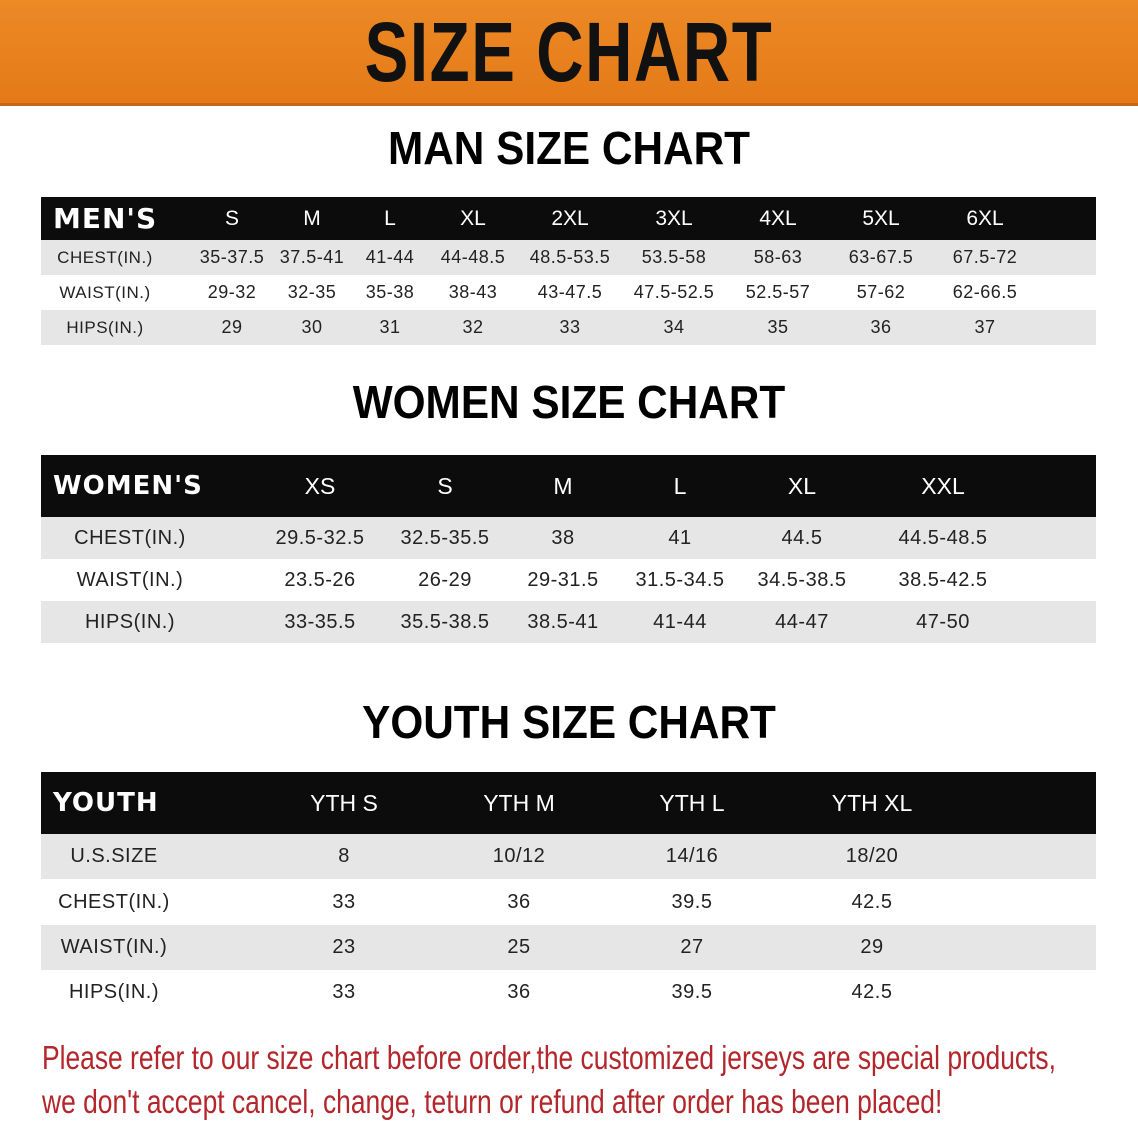 The width and height of the screenshot is (1138, 1132). I want to click on measurement-cell: 37.5-41, so click(312, 257).